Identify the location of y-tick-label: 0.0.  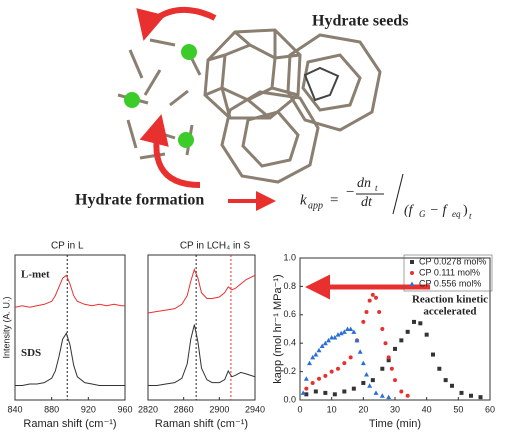
(289, 399).